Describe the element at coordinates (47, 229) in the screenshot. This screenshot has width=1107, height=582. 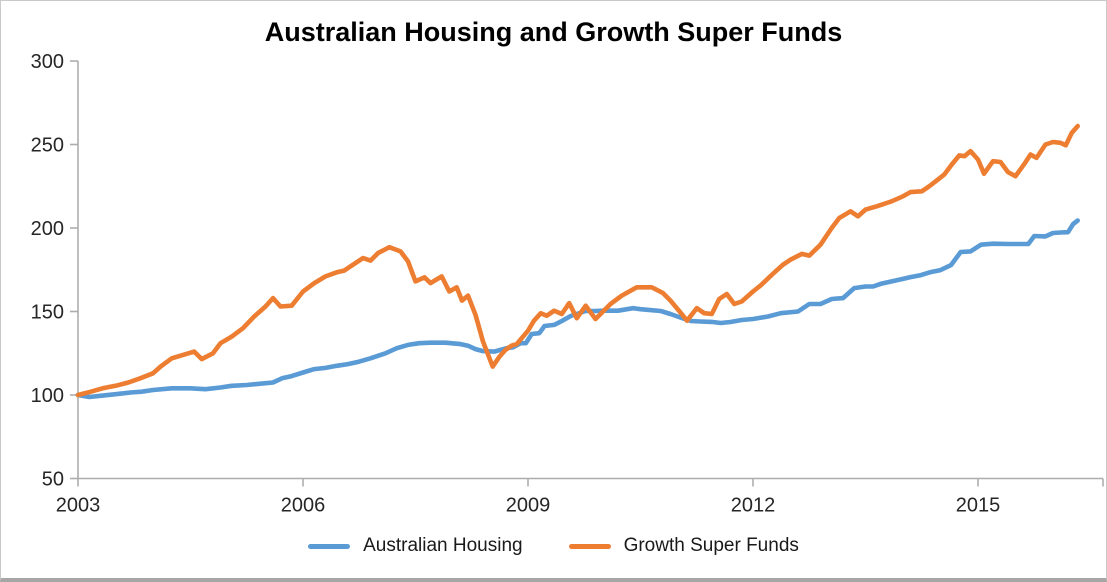
I see `y-tick-label: 200` at that location.